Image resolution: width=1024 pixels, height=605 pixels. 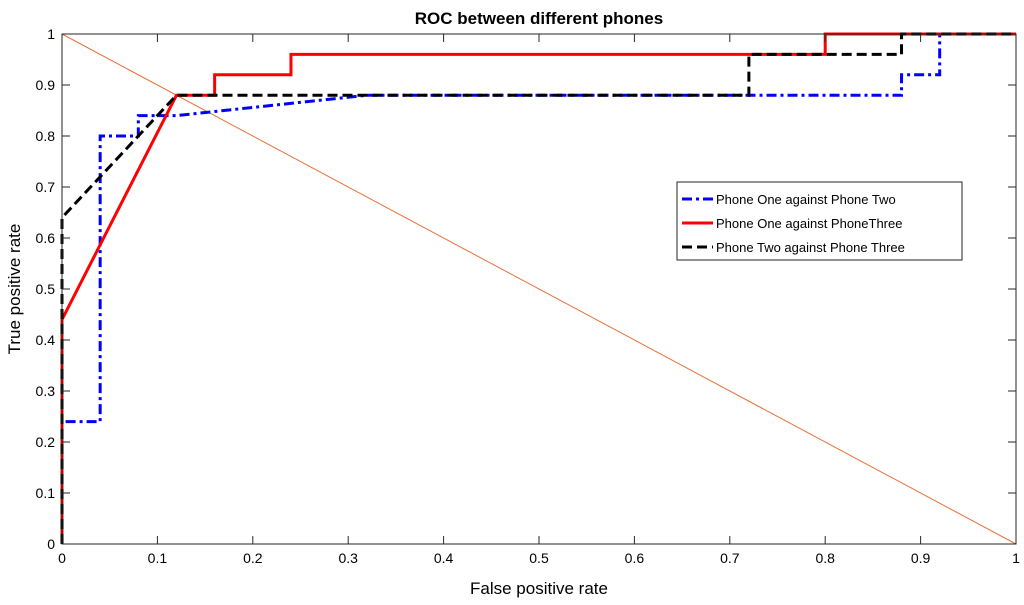 I want to click on y-tick-label: 0.4, so click(x=46, y=340).